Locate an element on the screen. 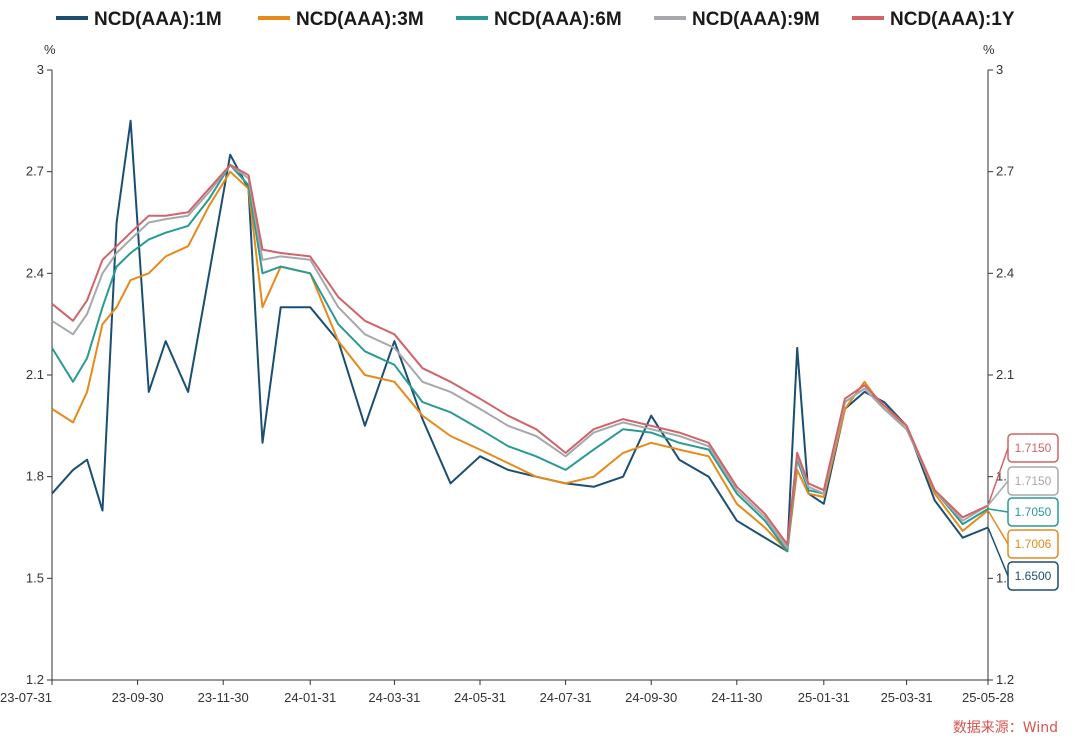  x-tick-label: 25-03-31 is located at coordinates (907, 697).